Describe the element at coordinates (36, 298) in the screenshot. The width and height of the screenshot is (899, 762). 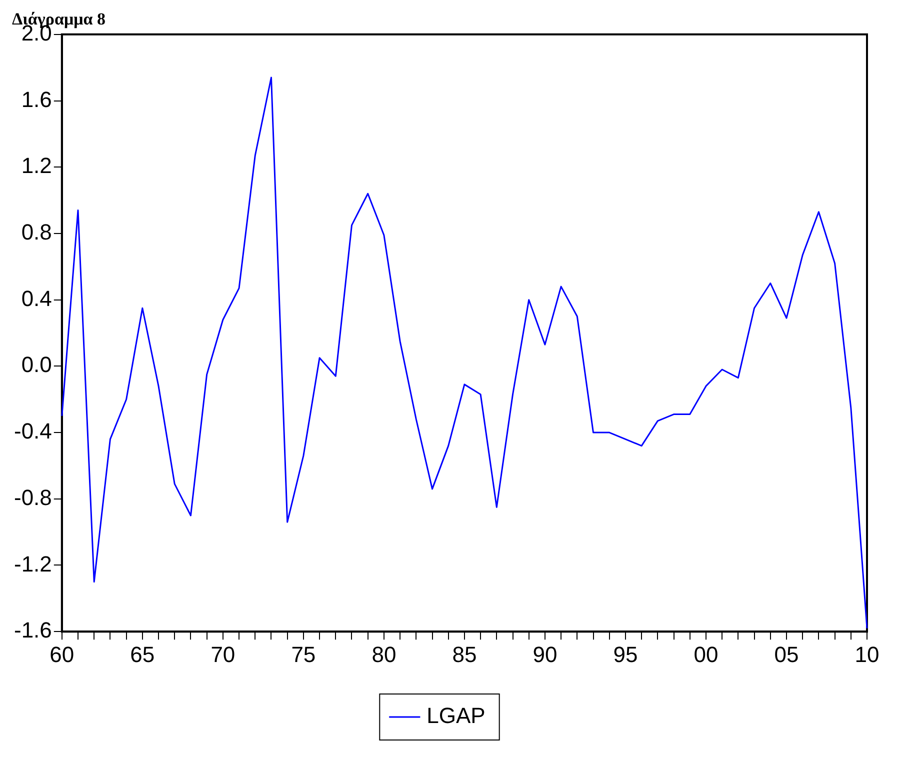
I see `y-tick-label: 0.4` at that location.